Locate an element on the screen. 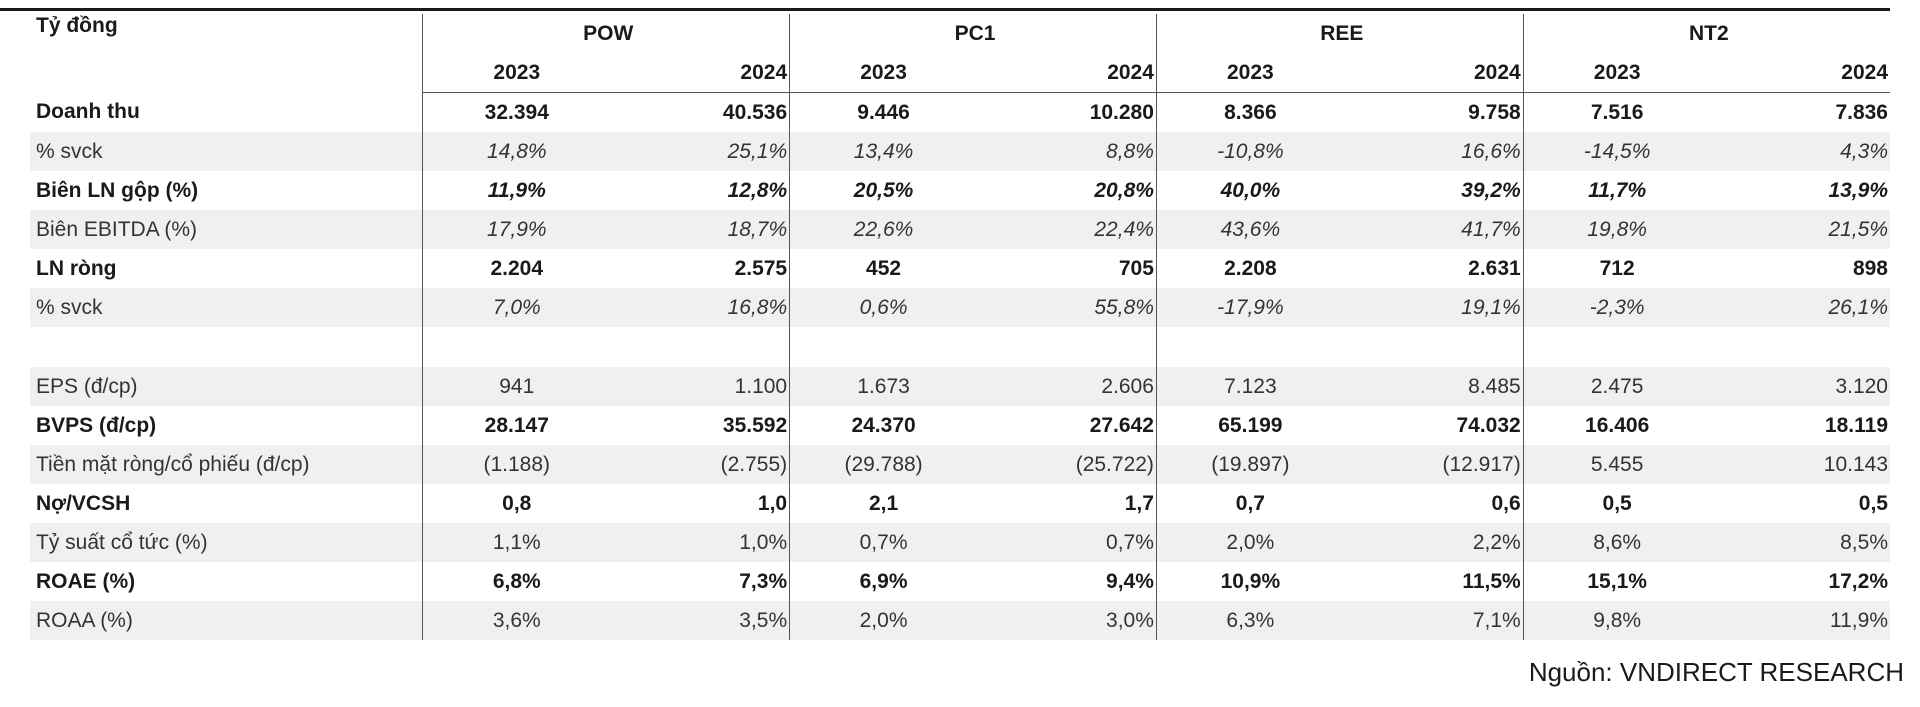 The image size is (1920, 707). table-cell: 18,7% is located at coordinates (698, 229).